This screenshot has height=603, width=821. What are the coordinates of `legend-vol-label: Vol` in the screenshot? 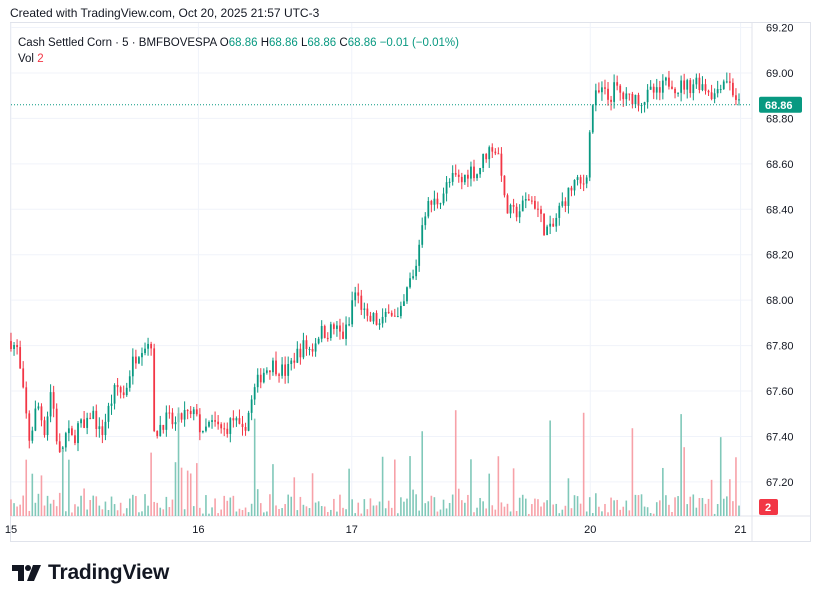 It's located at (26, 59).